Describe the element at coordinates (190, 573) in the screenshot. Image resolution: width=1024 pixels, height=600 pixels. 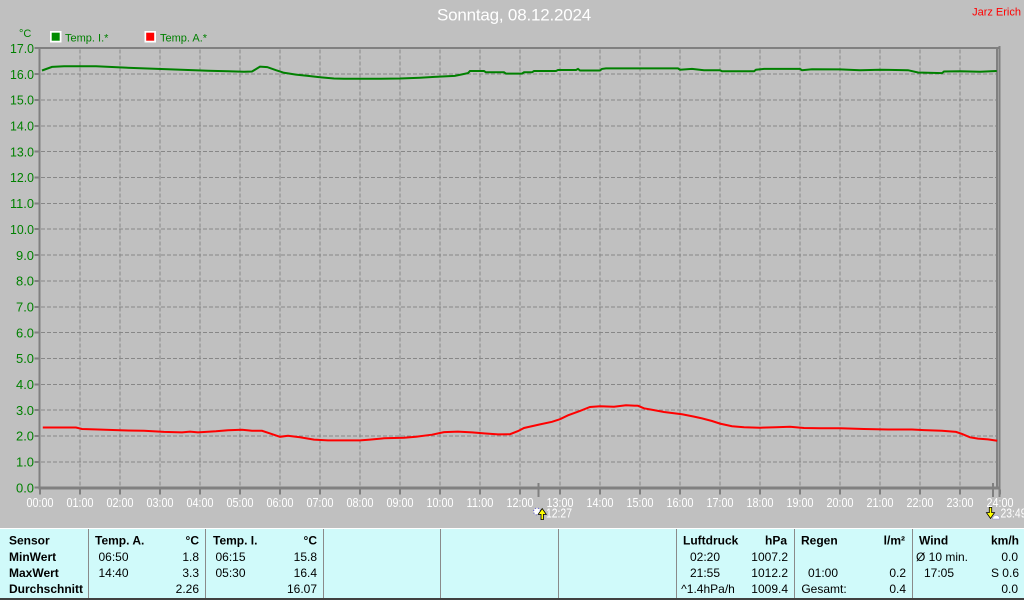
I see `svg-text: 3.3` at that location.